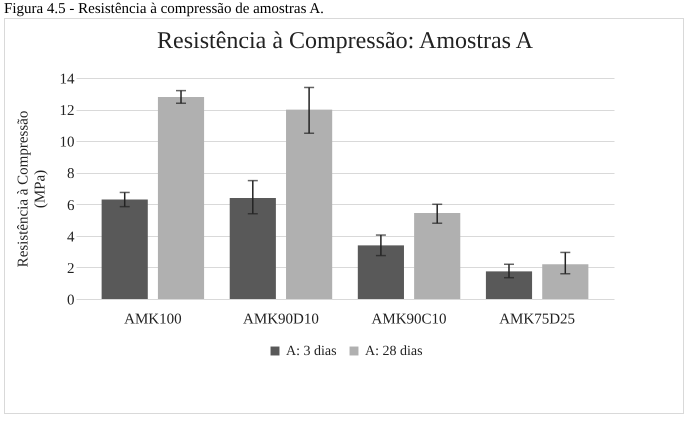 Image resolution: width=695 pixels, height=421 pixels. I want to click on y-tick-label: 12, so click(67, 111).